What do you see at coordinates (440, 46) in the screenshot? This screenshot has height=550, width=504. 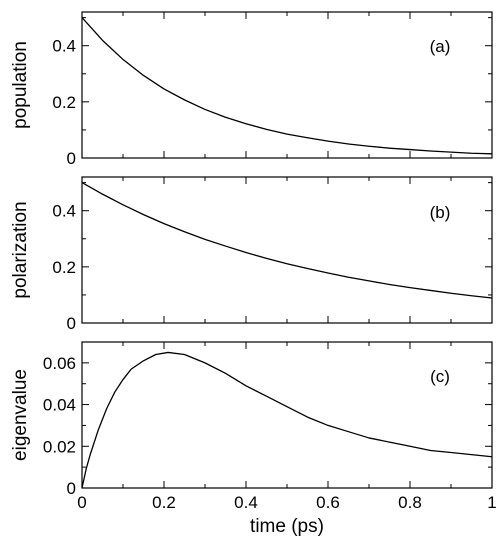 I see `panel-label-a: (a)` at bounding box center [440, 46].